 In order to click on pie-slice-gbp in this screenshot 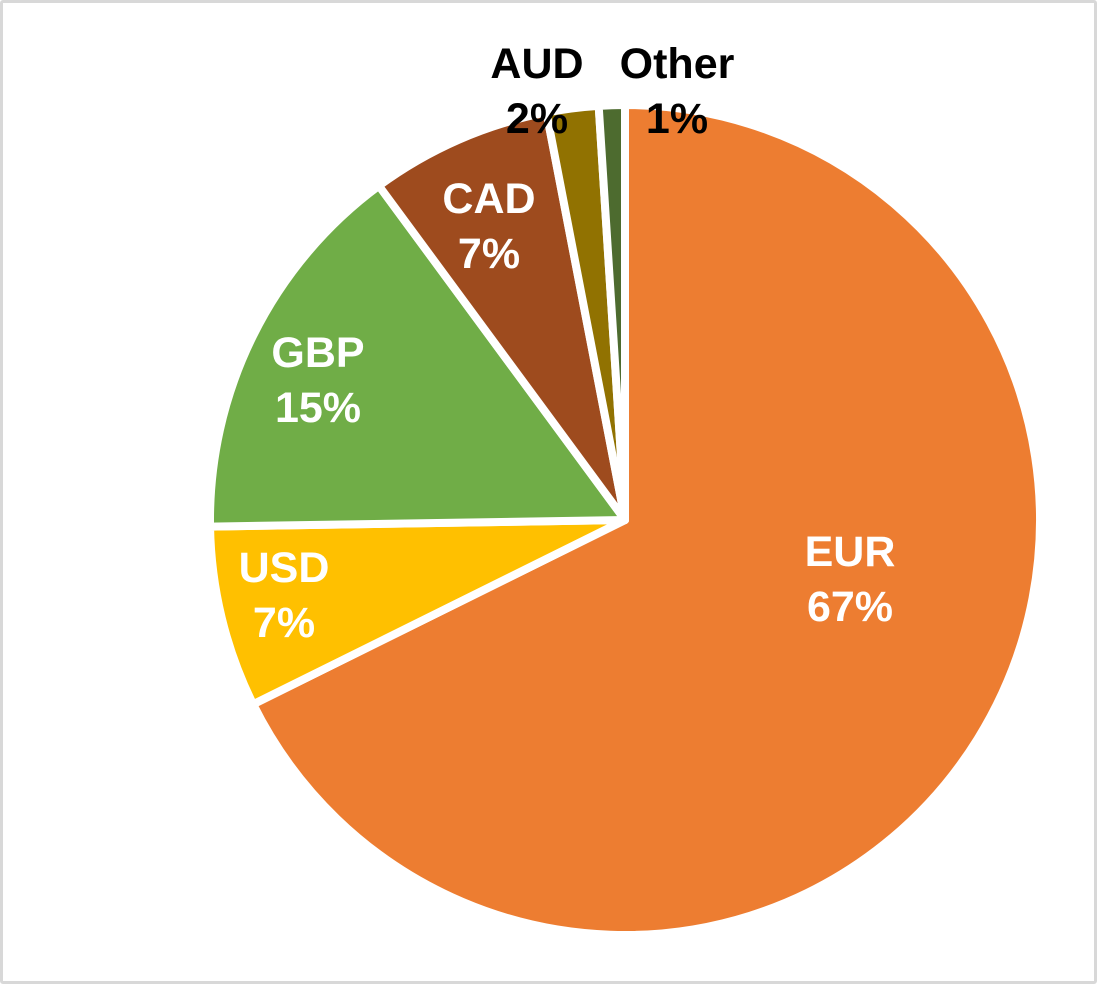, I will do `click(417, 356)`.